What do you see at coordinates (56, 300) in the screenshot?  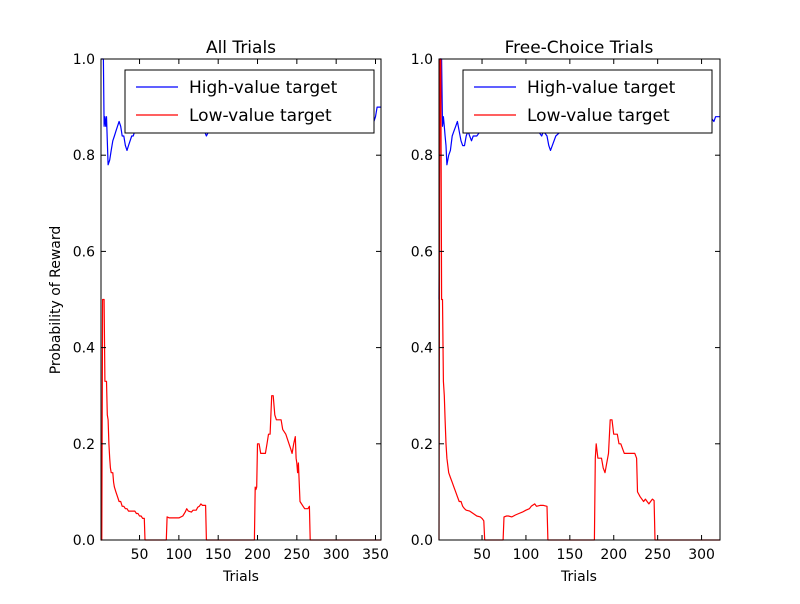 I see `figure-ylabel: Probability of Reward` at bounding box center [56, 300].